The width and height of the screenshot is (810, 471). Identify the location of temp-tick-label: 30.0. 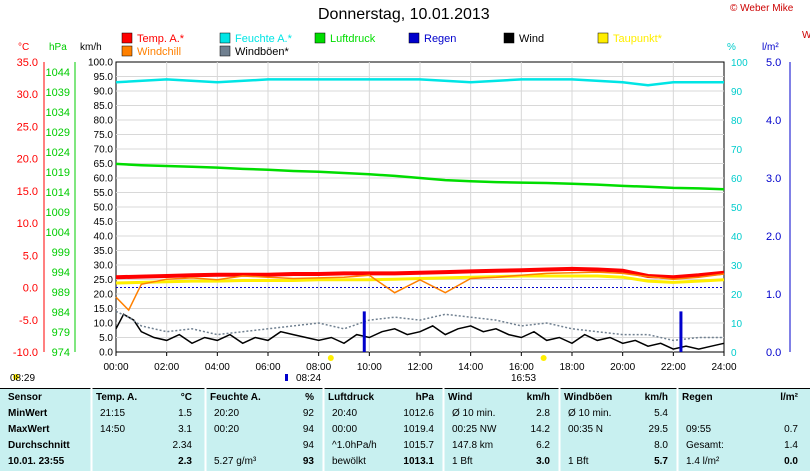
(27, 95).